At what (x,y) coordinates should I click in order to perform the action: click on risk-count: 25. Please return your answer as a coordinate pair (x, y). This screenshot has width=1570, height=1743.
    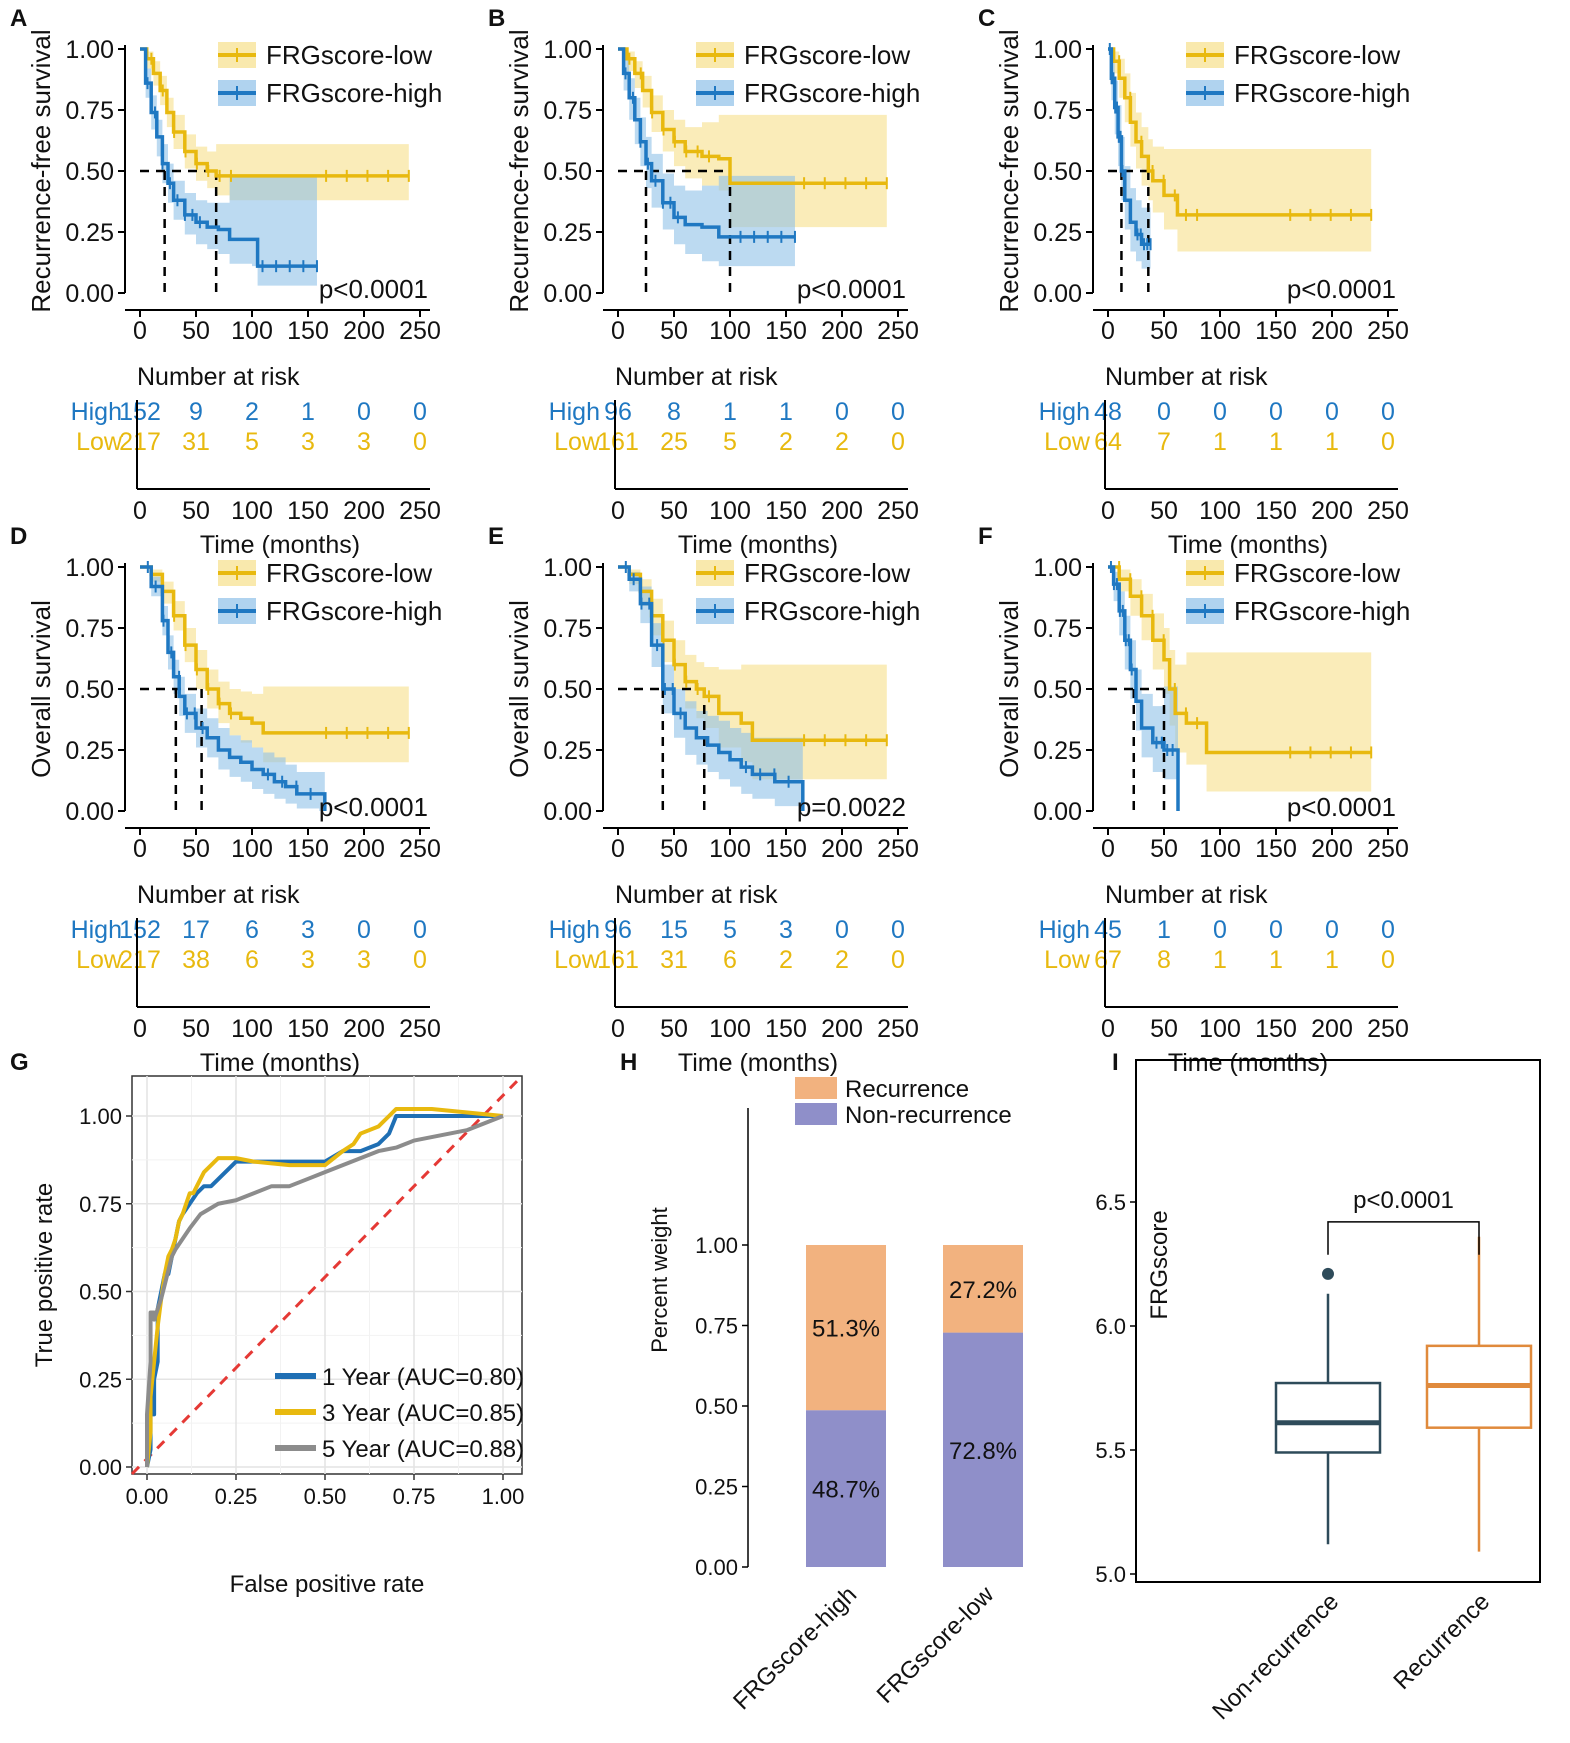
    Looking at the image, I should click on (674, 442).